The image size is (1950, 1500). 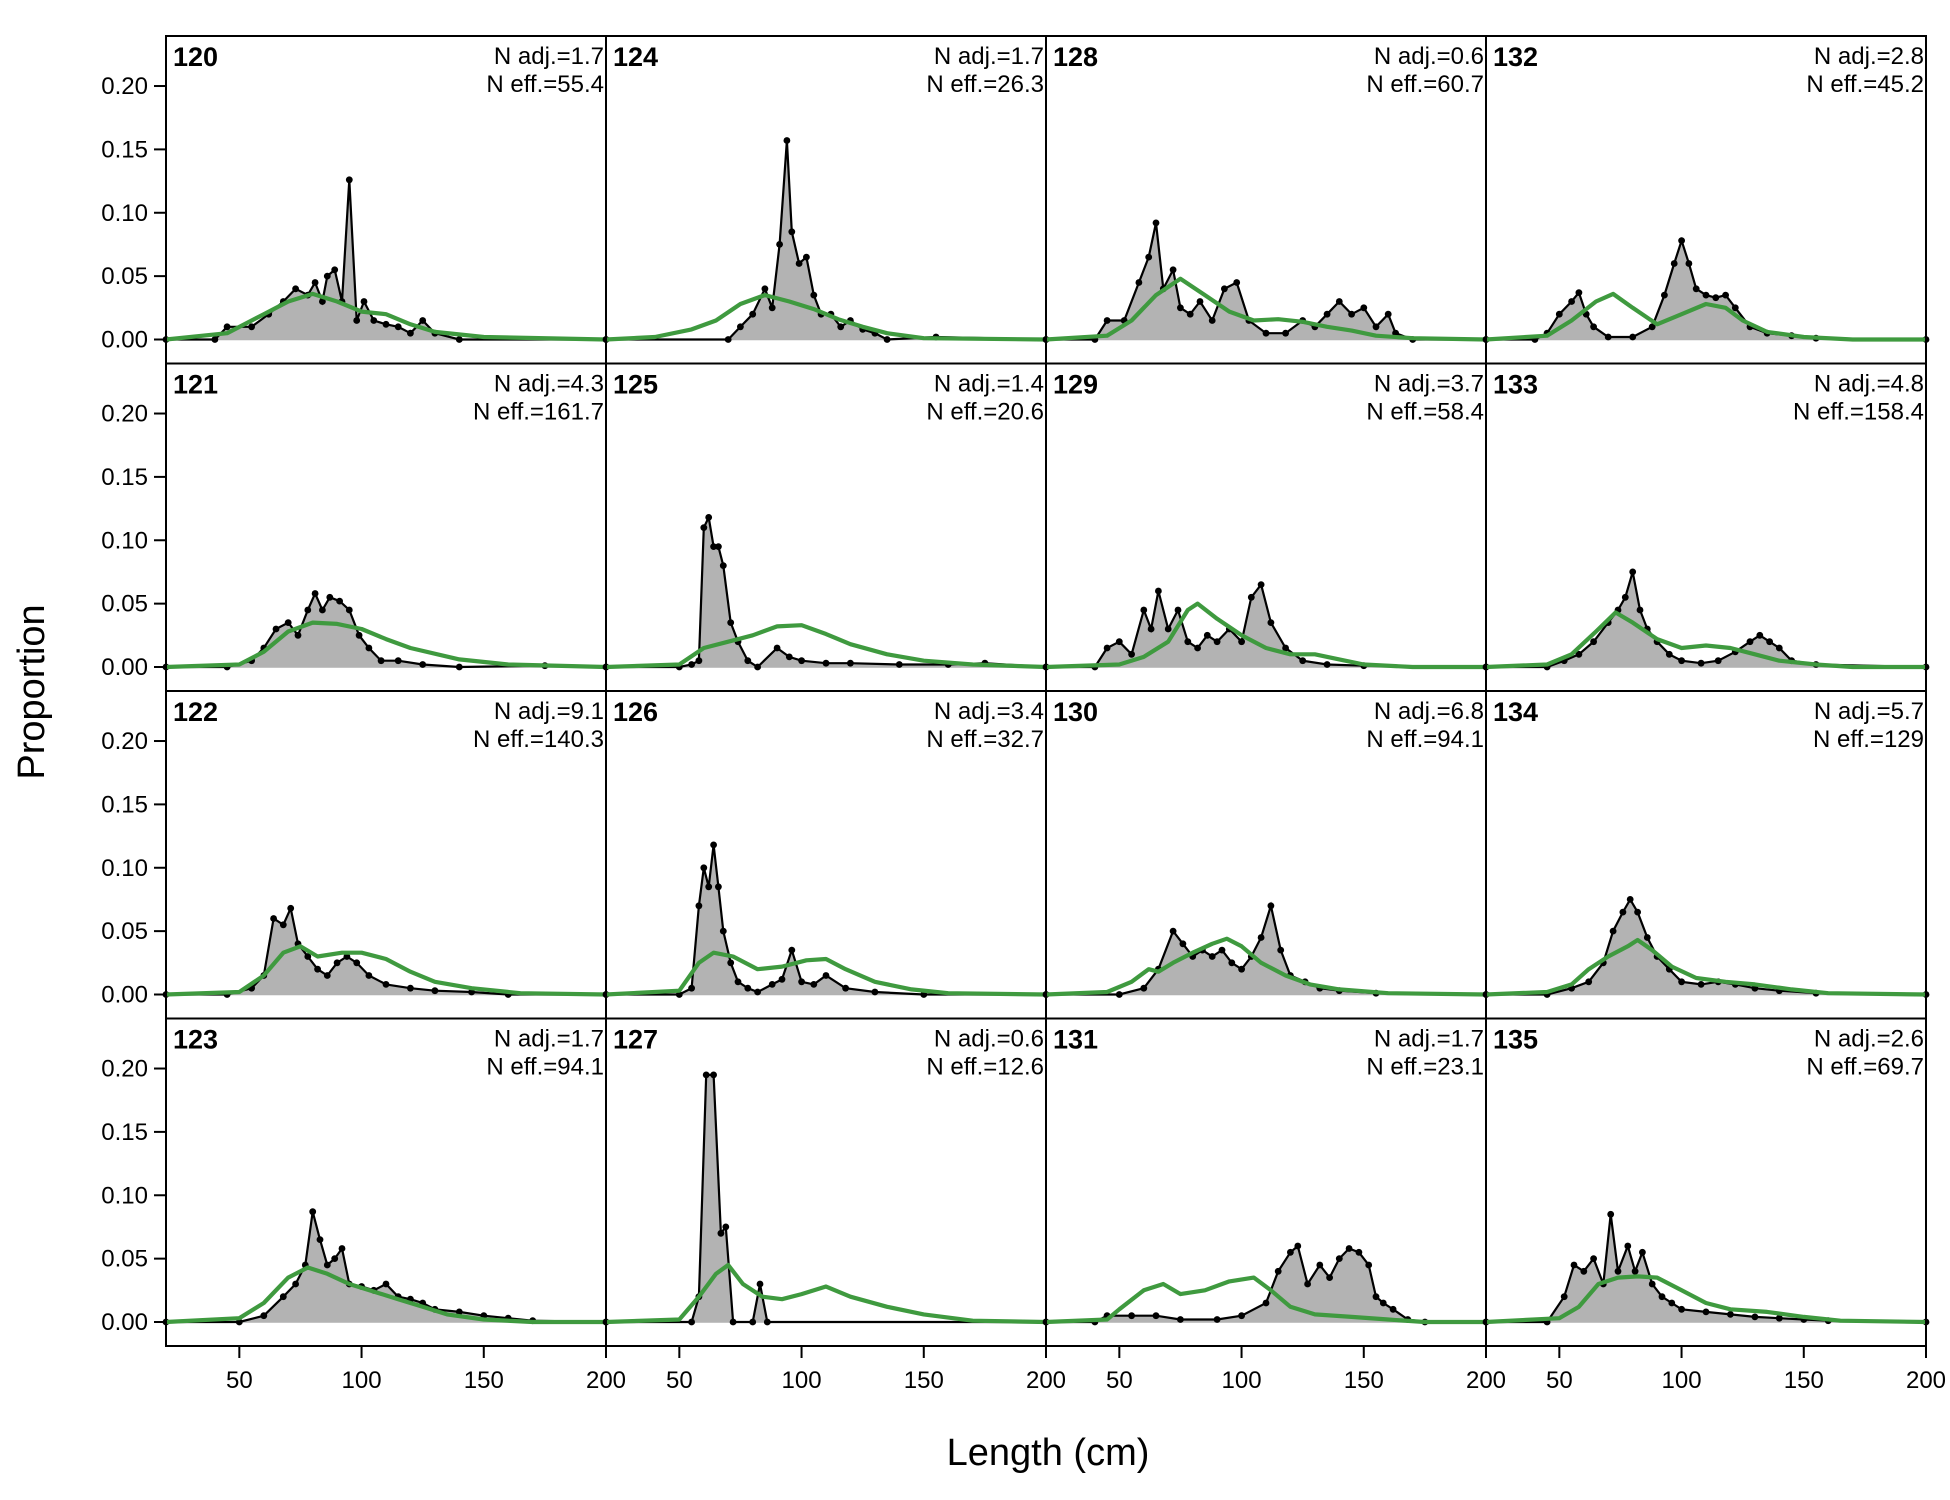 I want to click on panel-id: 135, so click(x=1515, y=1040).